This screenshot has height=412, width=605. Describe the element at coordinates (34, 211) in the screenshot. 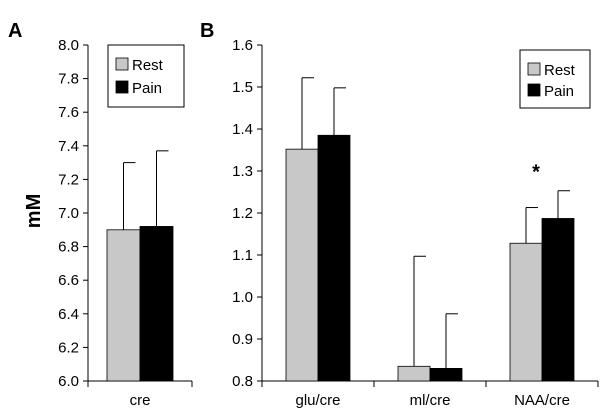

I see `y-axis-label: mM` at that location.